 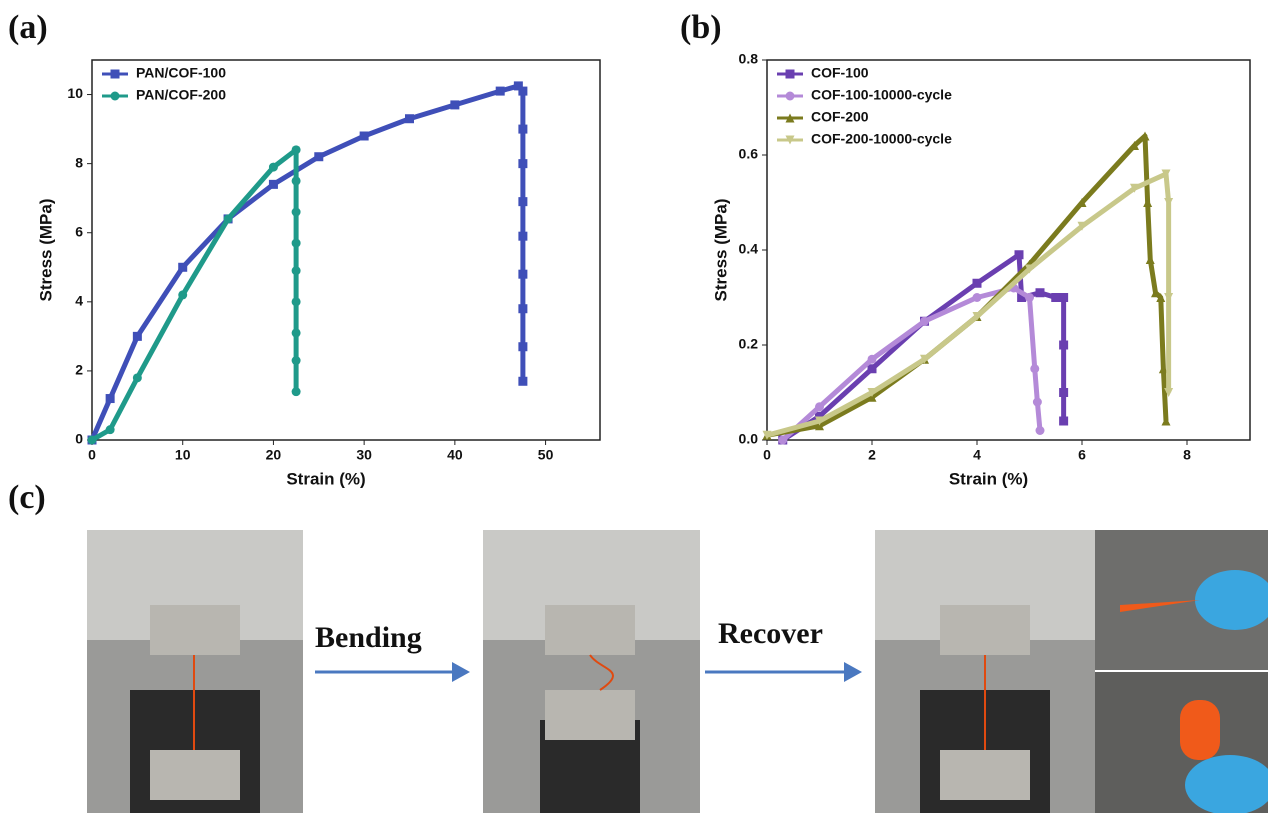 I want to click on y-tick-label: 0.2, so click(x=749, y=344).